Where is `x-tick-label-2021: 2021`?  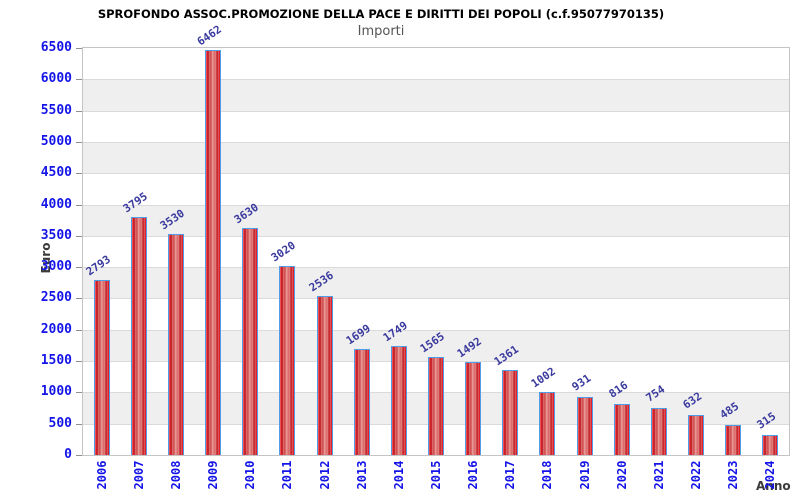 x-tick-label-2021: 2021 is located at coordinates (658, 475).